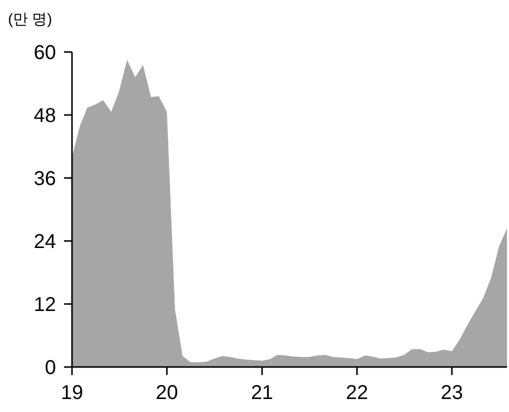 The height and width of the screenshot is (412, 509). Describe the element at coordinates (45, 242) in the screenshot. I see `y-tick-label: 24` at that location.